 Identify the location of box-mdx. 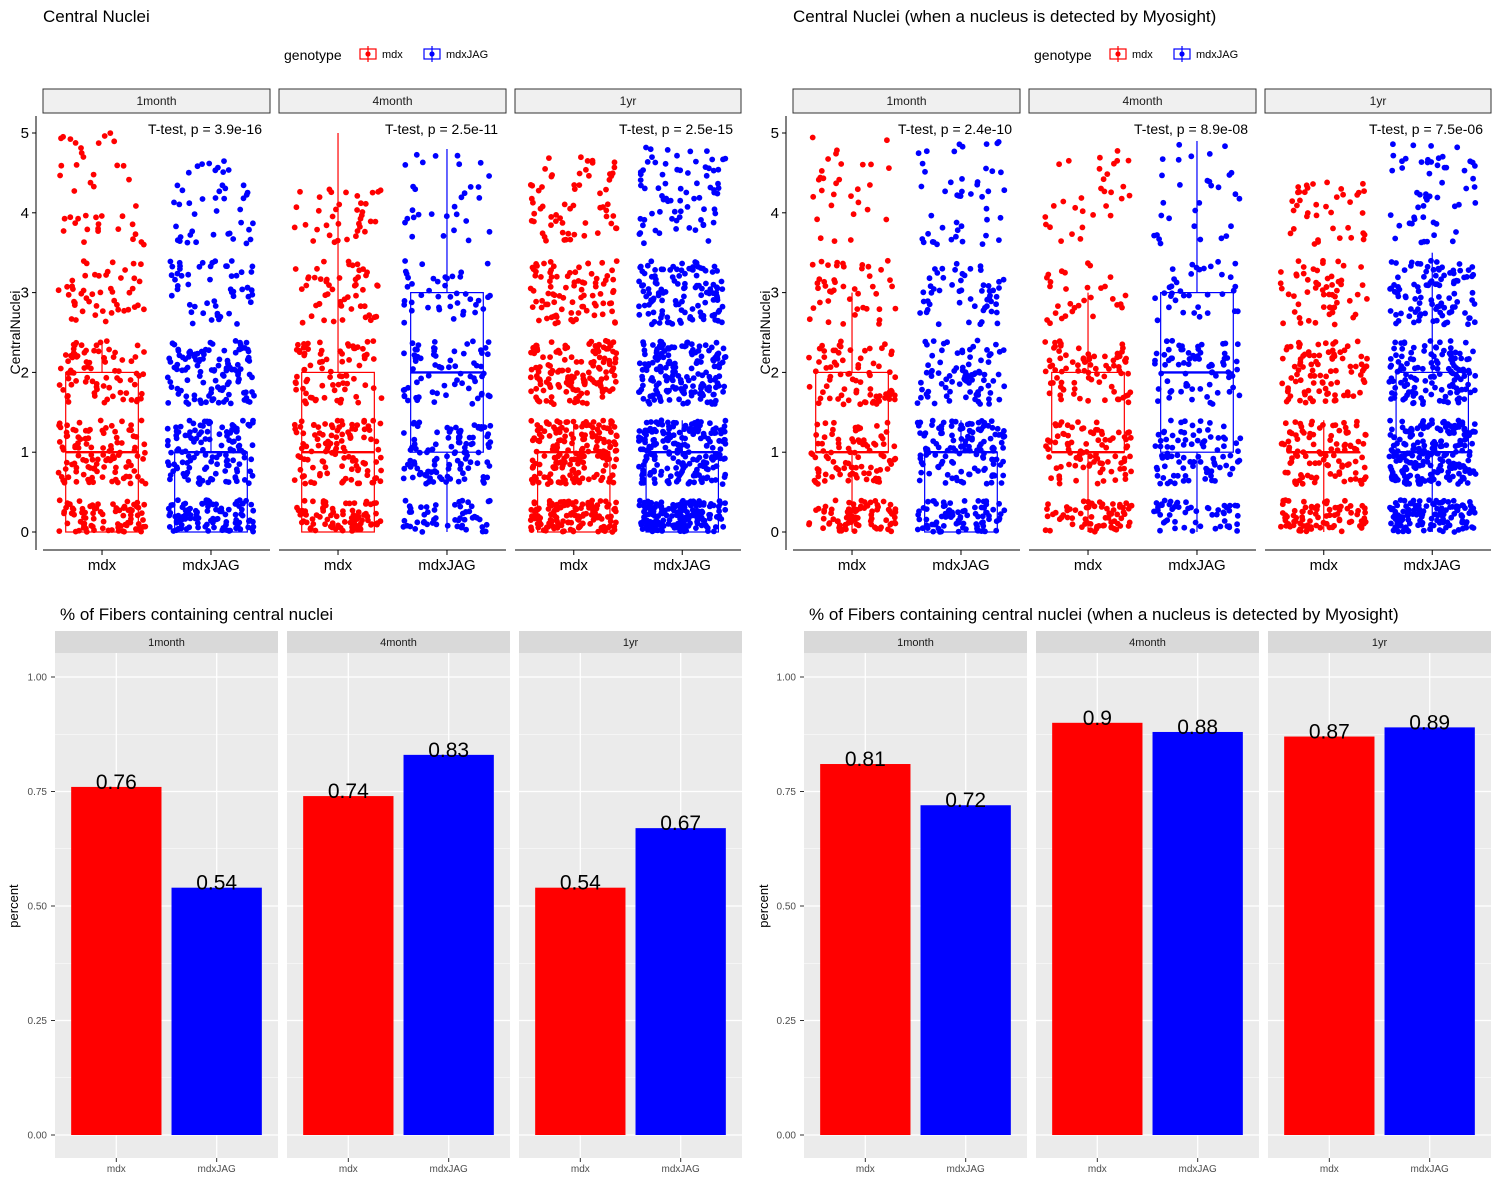
(852, 334).